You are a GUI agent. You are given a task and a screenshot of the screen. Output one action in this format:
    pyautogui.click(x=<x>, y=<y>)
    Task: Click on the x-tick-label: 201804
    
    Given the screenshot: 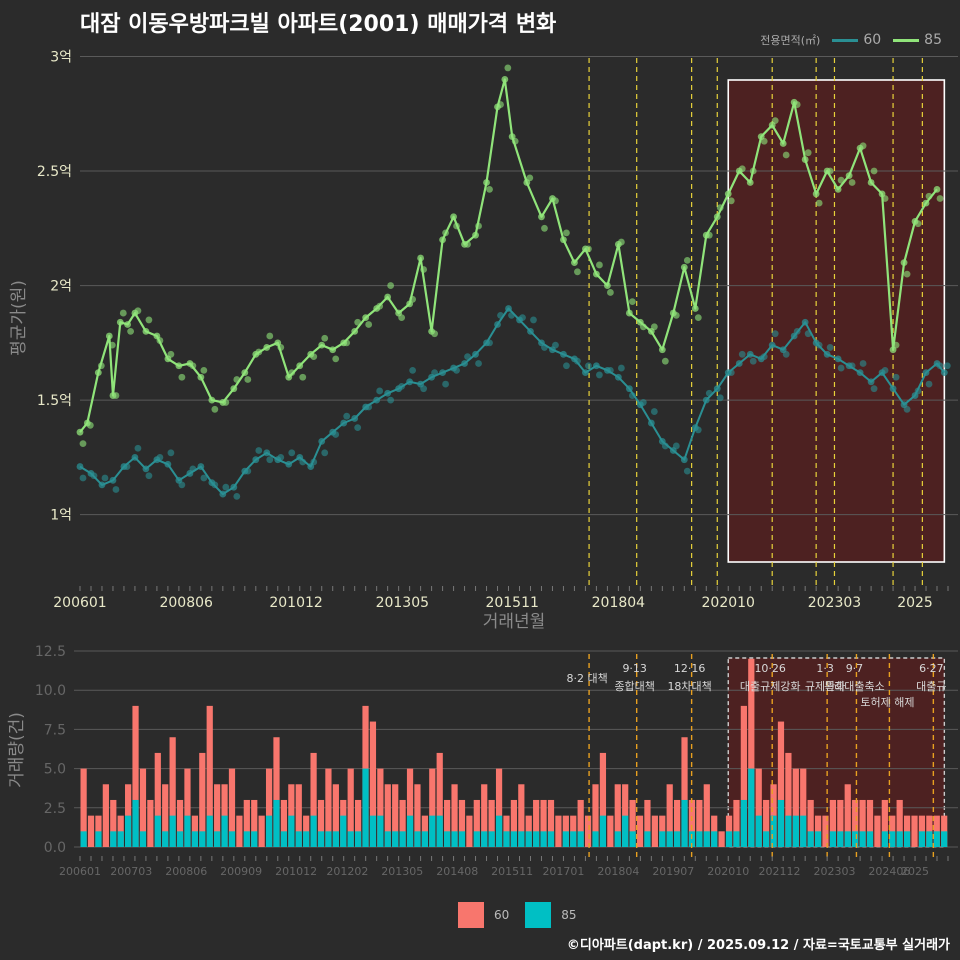 What is the action you would take?
    pyautogui.click(x=618, y=871)
    